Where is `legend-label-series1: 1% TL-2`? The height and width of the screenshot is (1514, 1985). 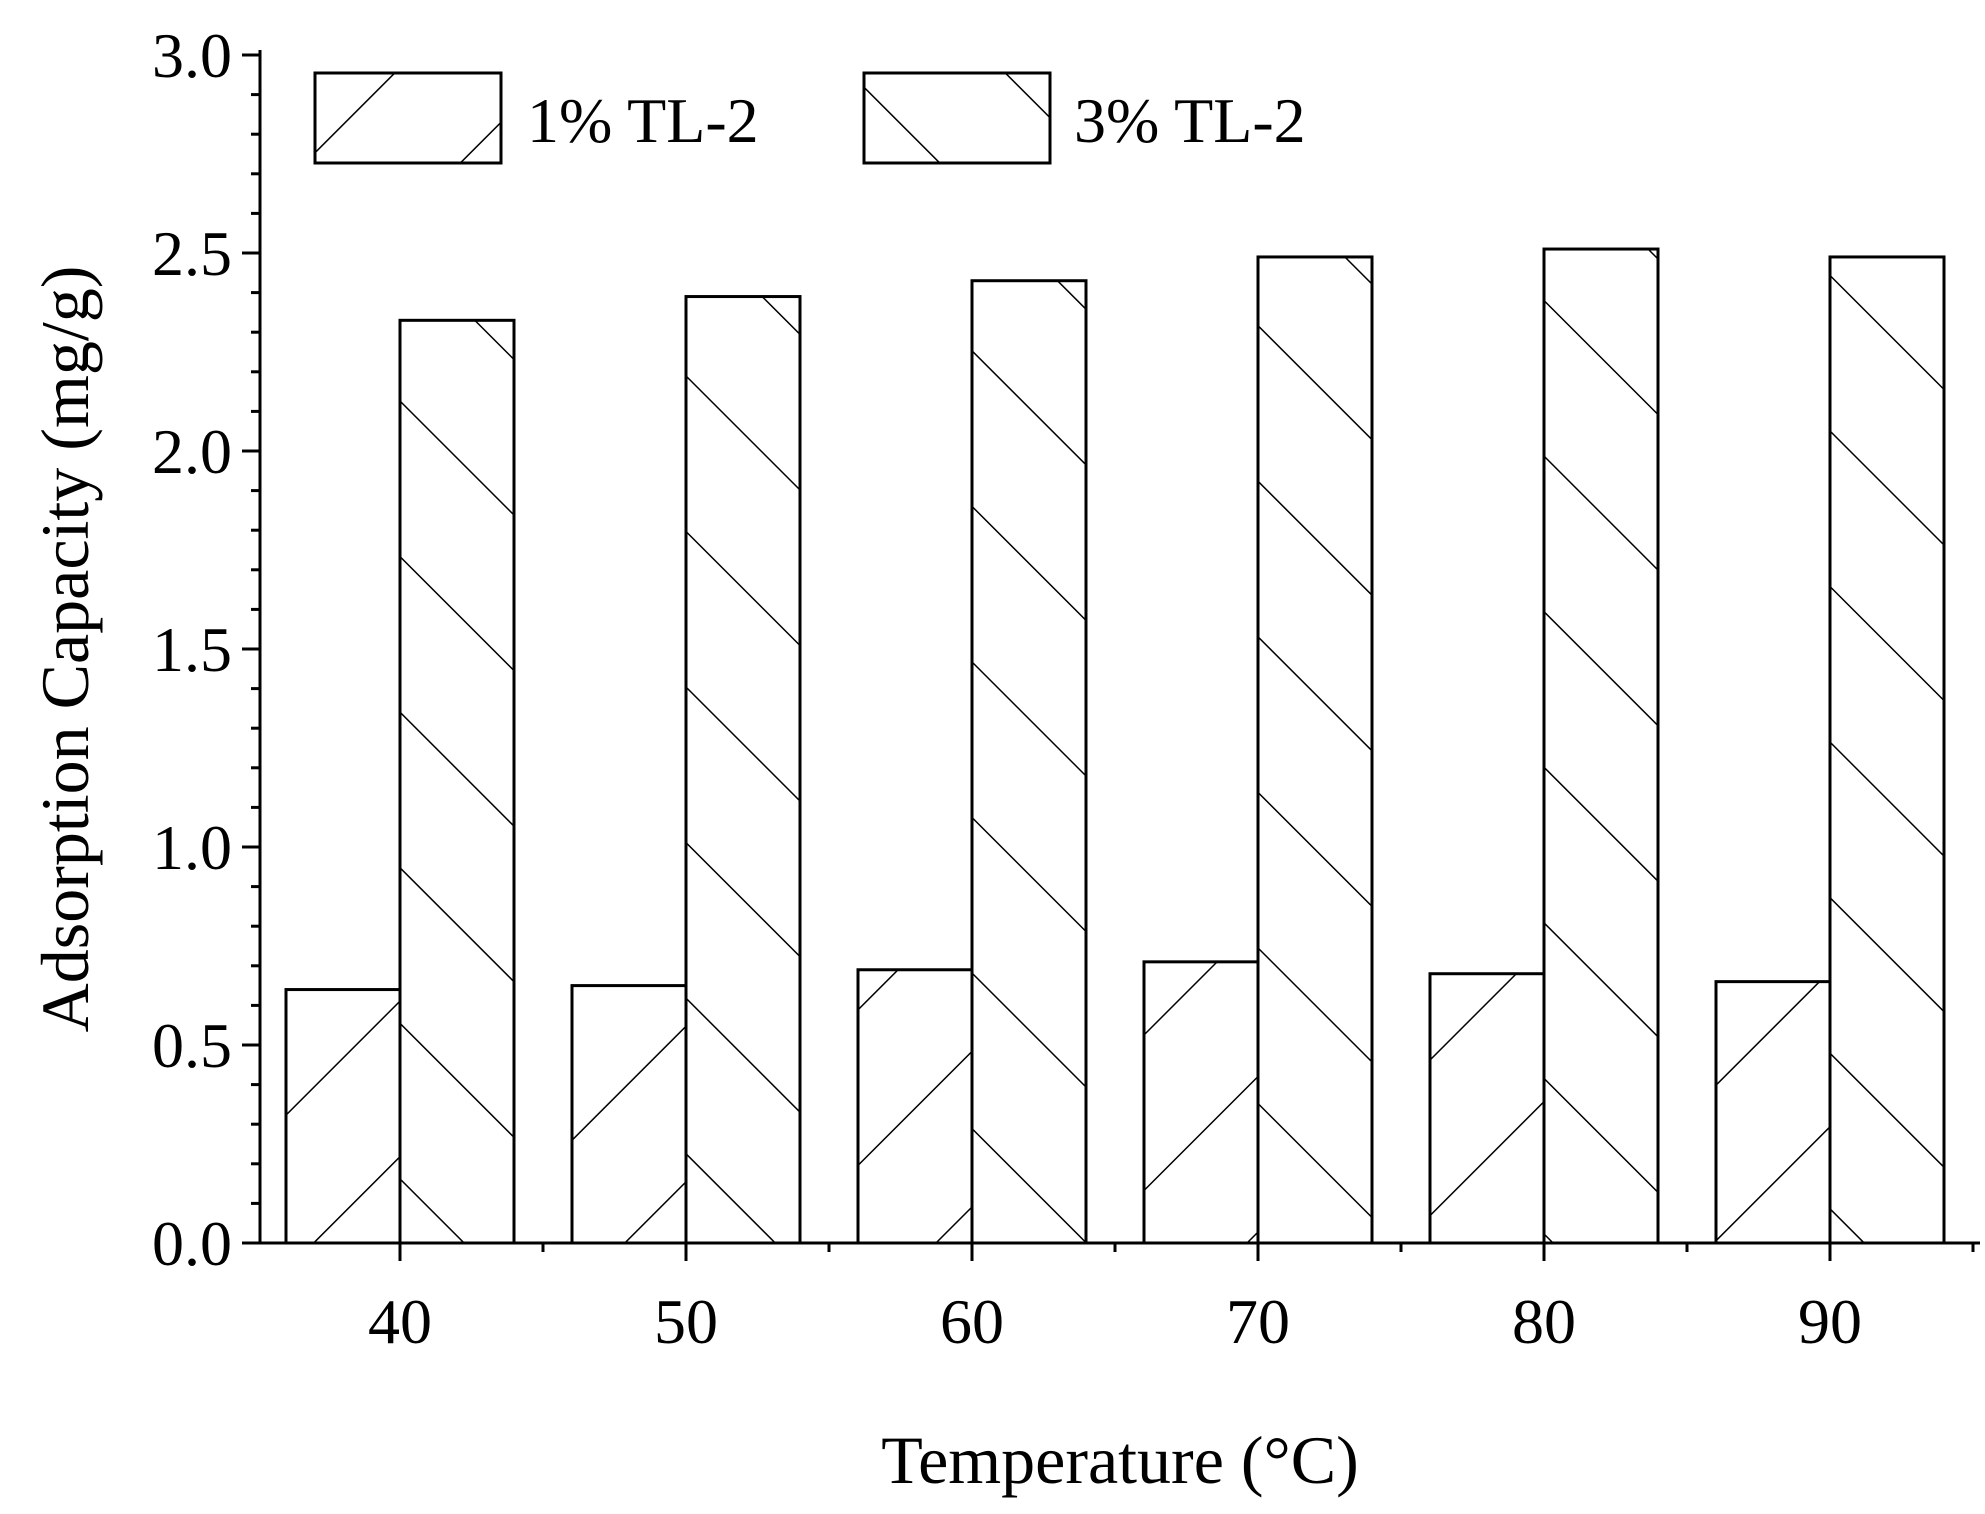
legend-label-series1: 1% TL-2 is located at coordinates (643, 120).